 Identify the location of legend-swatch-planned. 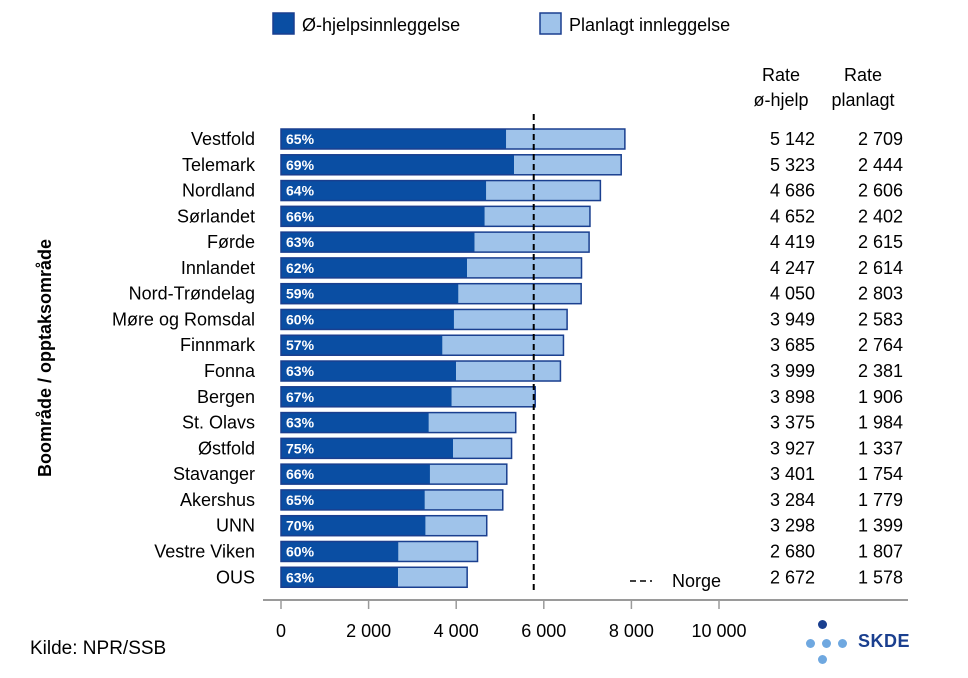
(550, 23).